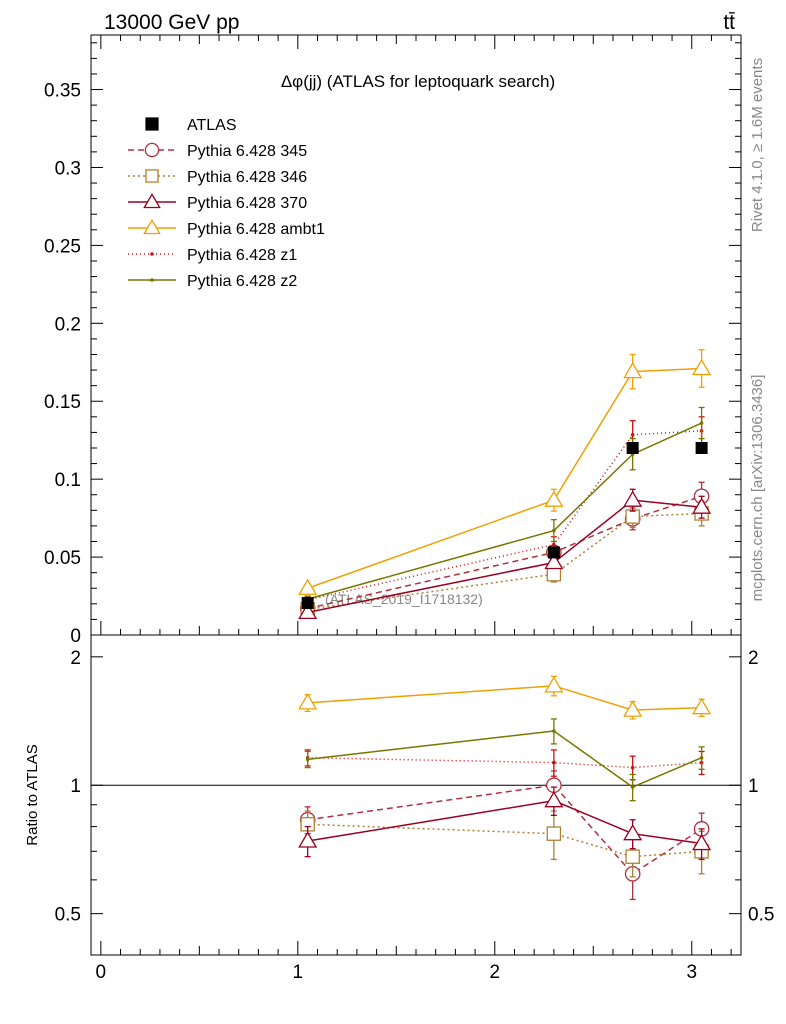 The height and width of the screenshot is (1024, 786). I want to click on x-tick-label: 2, so click(494, 972).